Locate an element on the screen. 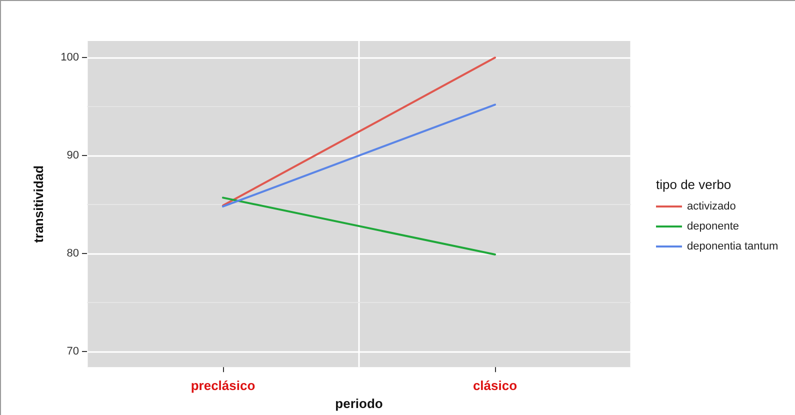 This screenshot has width=795, height=415. x-axis-title: periodo is located at coordinates (359, 403).